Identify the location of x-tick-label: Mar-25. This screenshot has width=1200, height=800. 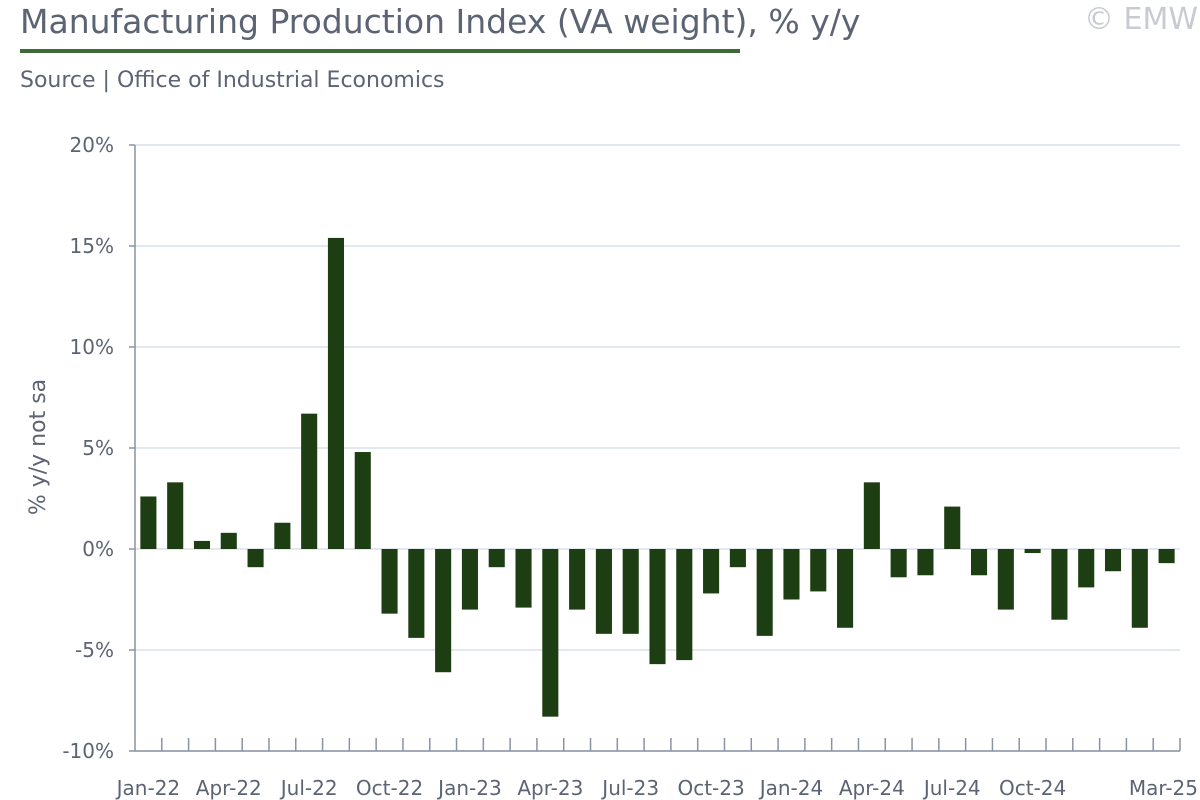
(1163, 788).